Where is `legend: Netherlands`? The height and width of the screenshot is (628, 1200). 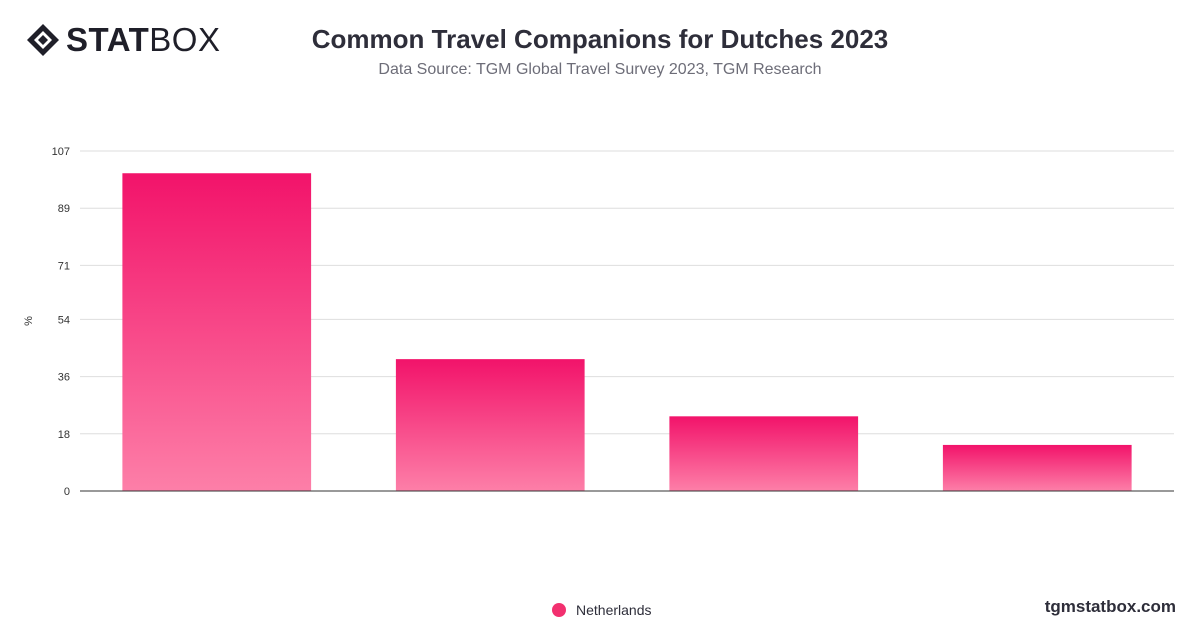
legend: Netherlands is located at coordinates (602, 610).